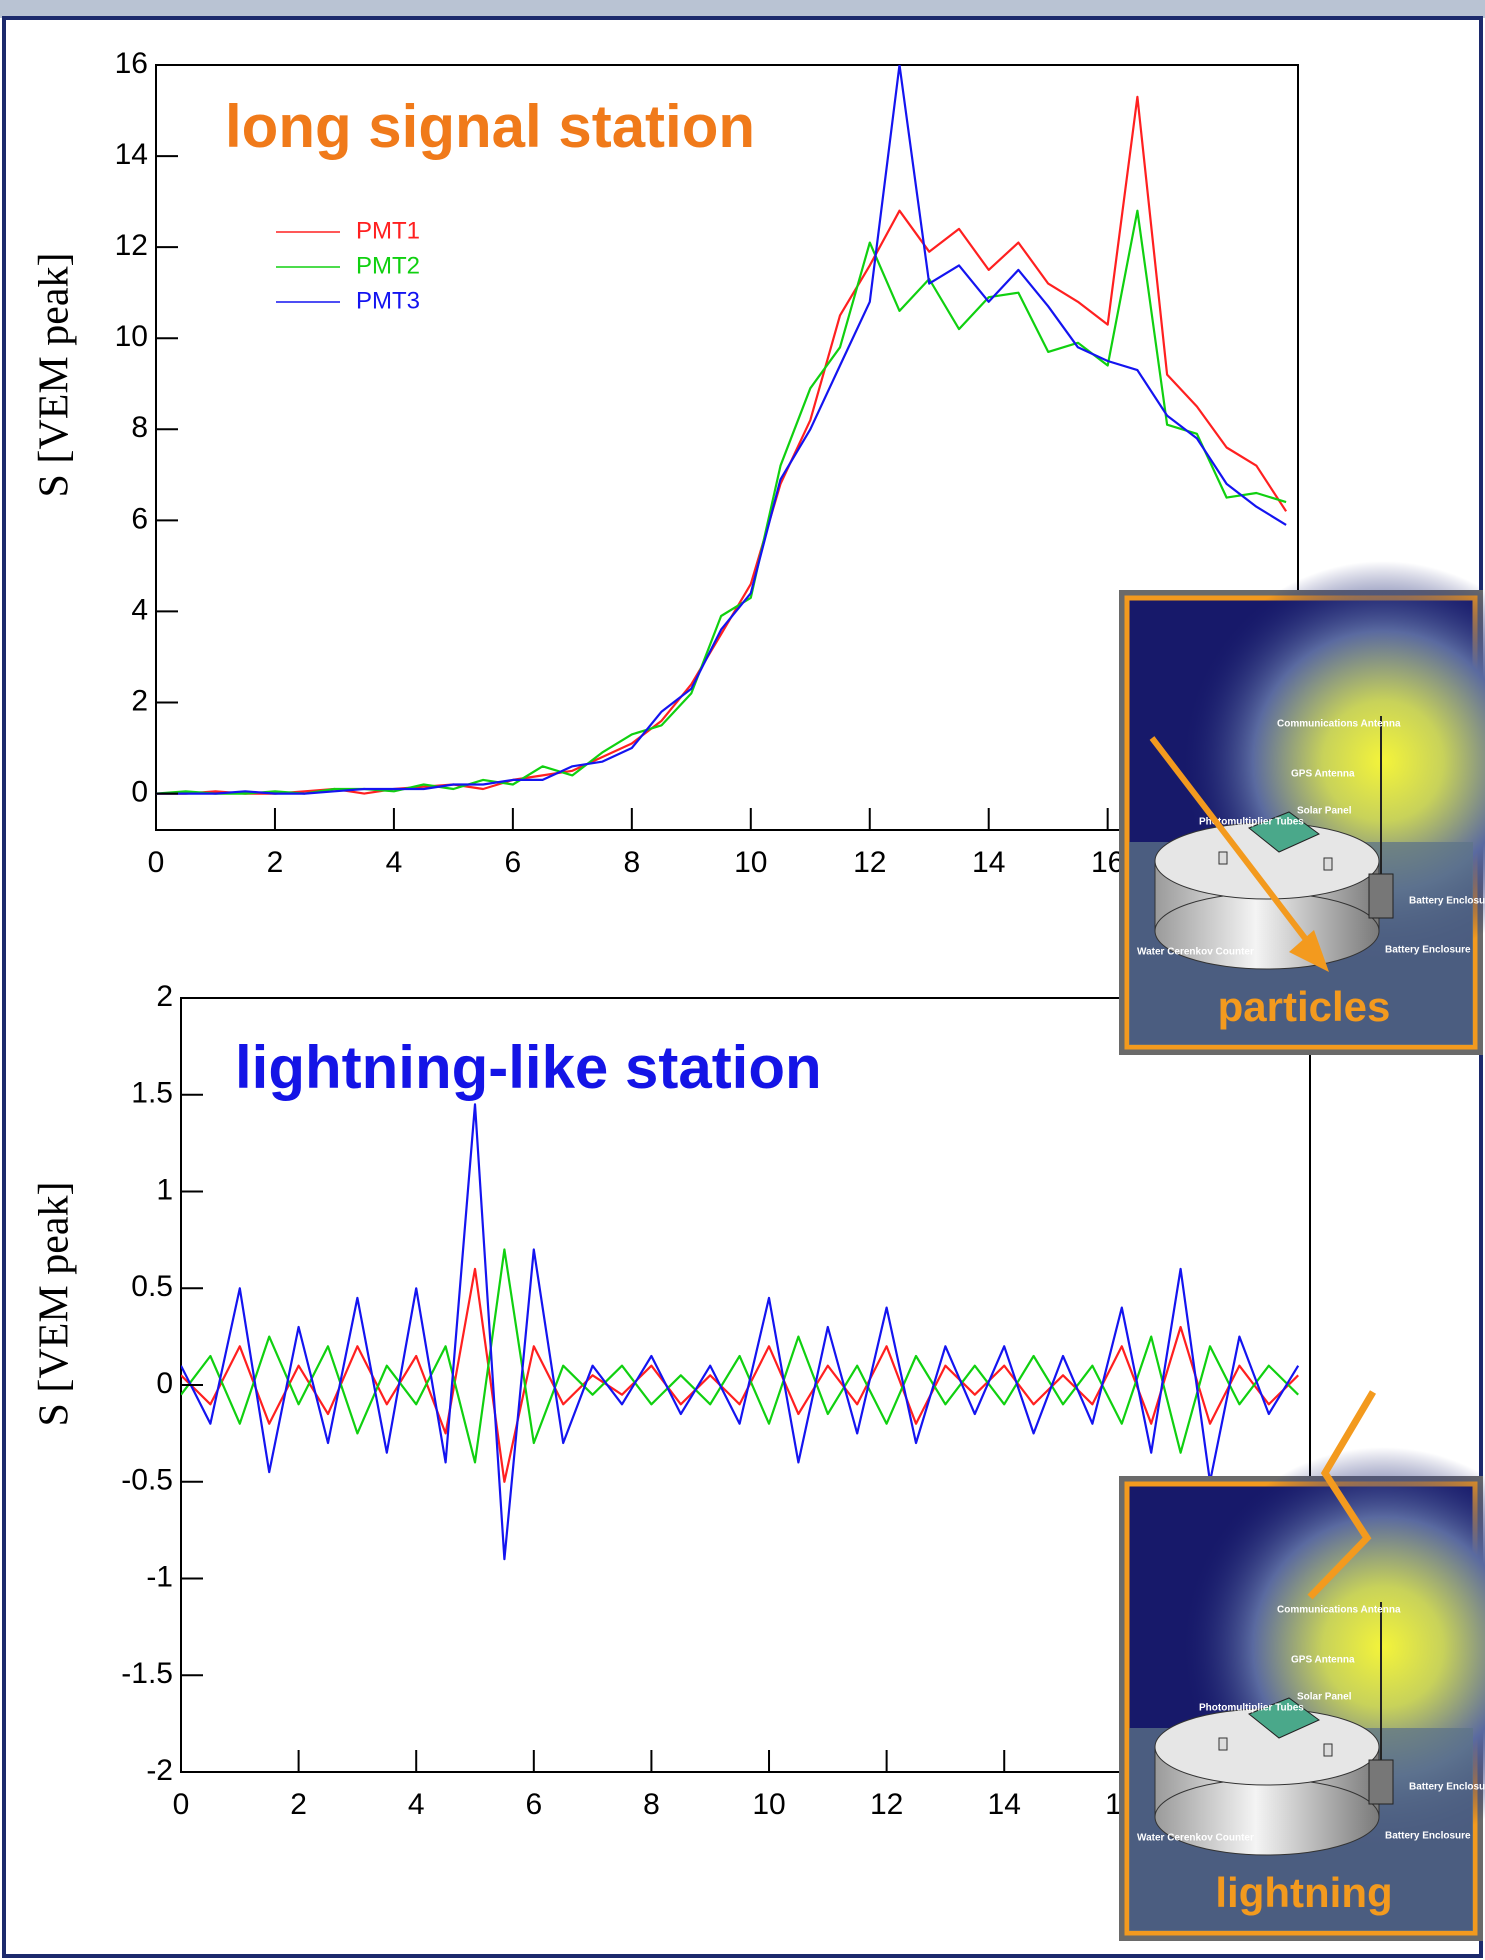  What do you see at coordinates (1342, 1495) in the screenshot?
I see `lightning-bolt` at bounding box center [1342, 1495].